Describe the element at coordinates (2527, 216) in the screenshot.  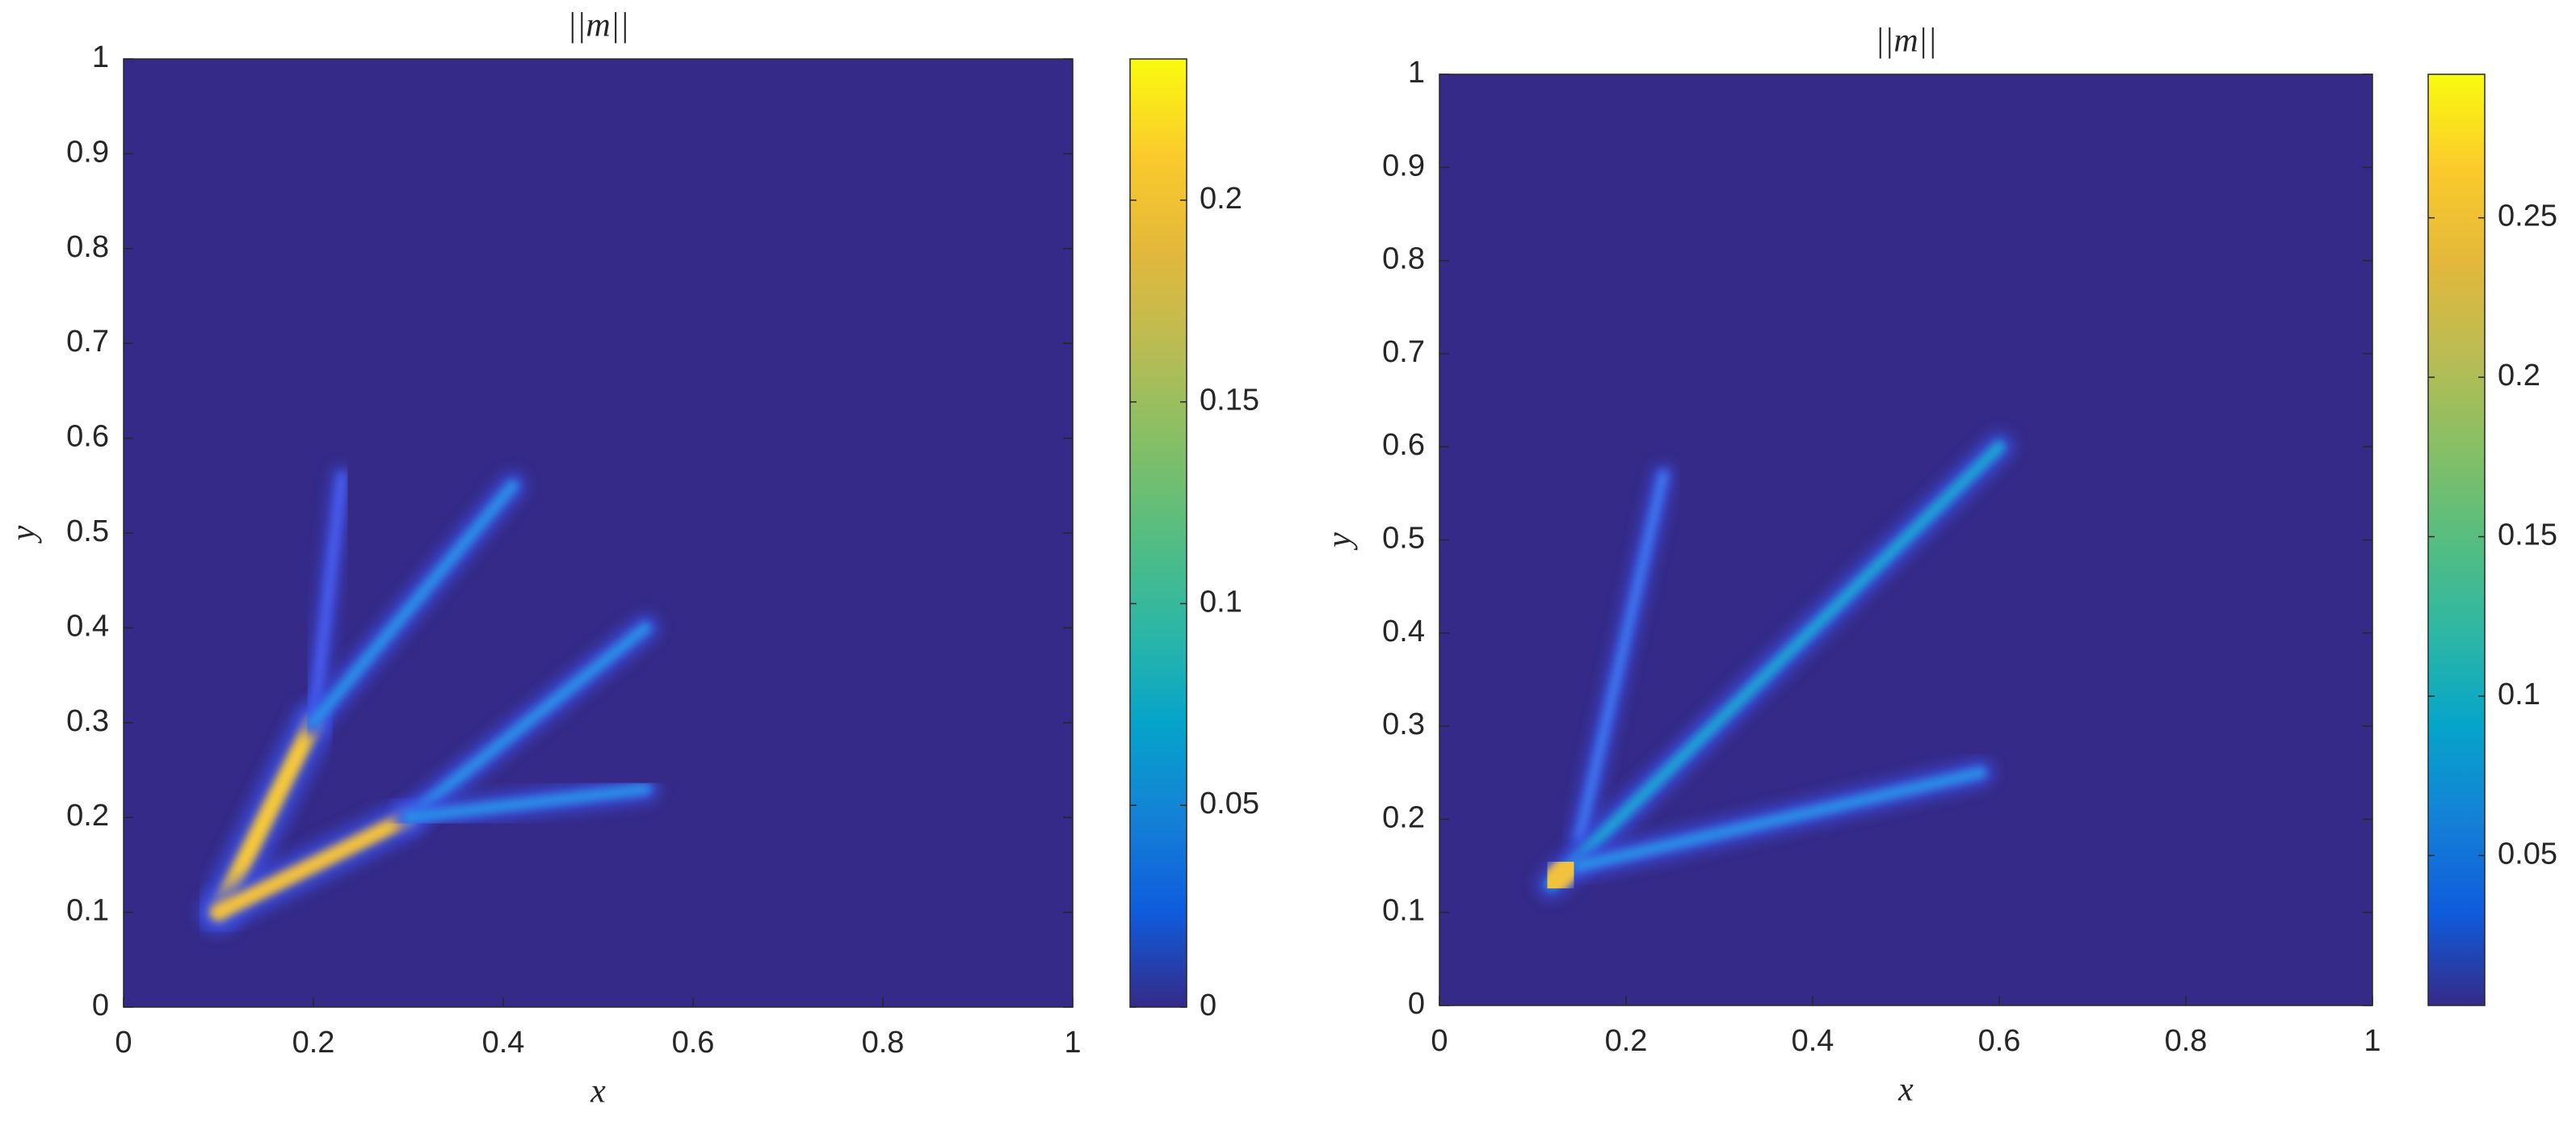
I see `colorbar-tick-label: 0.25` at that location.